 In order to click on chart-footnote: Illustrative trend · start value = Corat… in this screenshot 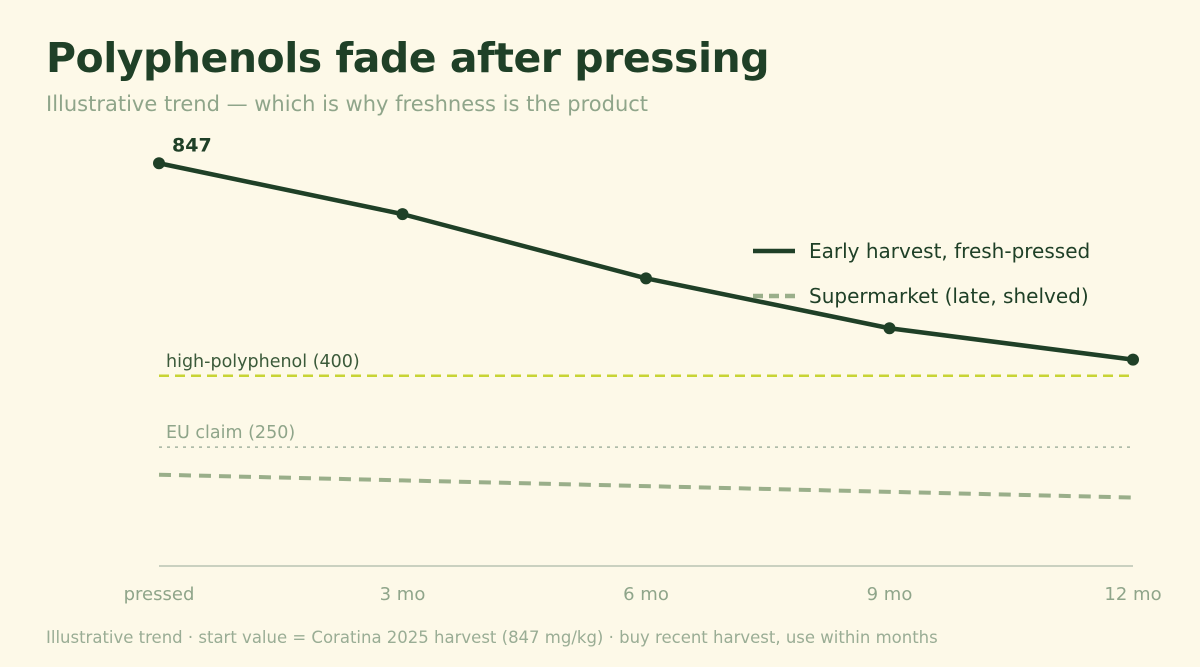, I will do `click(492, 637)`.